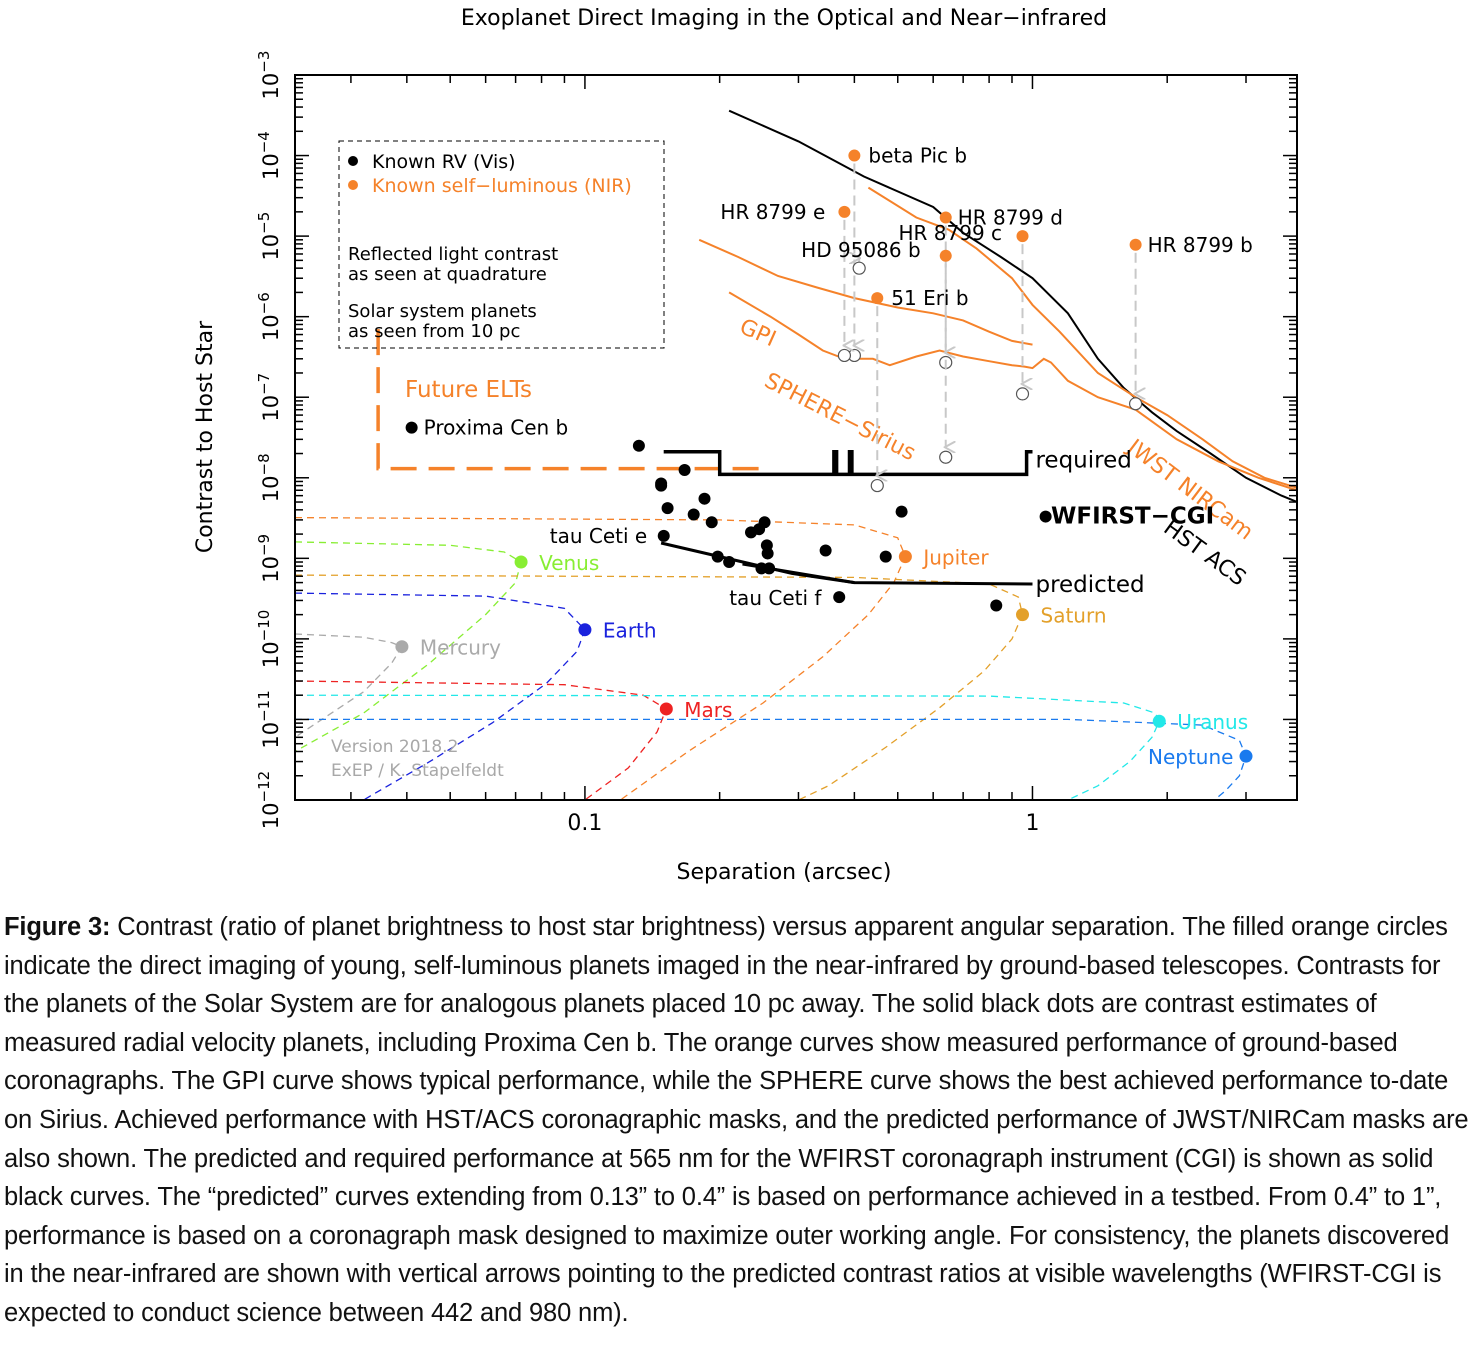 The width and height of the screenshot is (1480, 1366). I want to click on y-tick-label: 10−3, so click(269, 75).